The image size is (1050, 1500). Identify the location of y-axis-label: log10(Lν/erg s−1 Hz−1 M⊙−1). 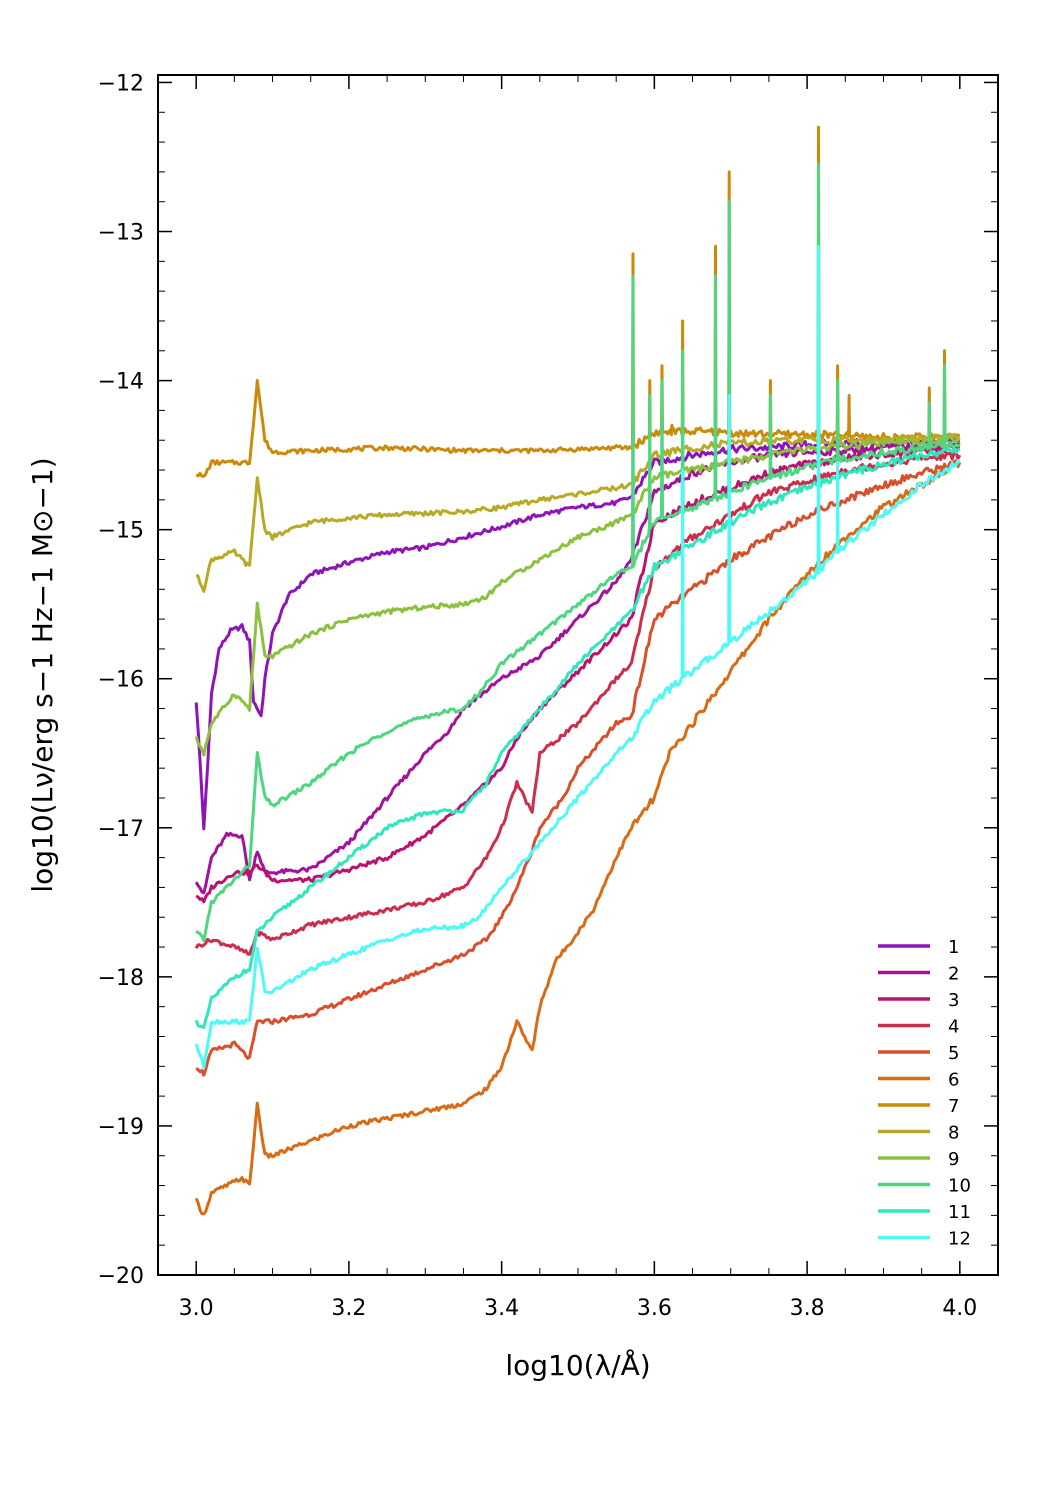
(42, 674).